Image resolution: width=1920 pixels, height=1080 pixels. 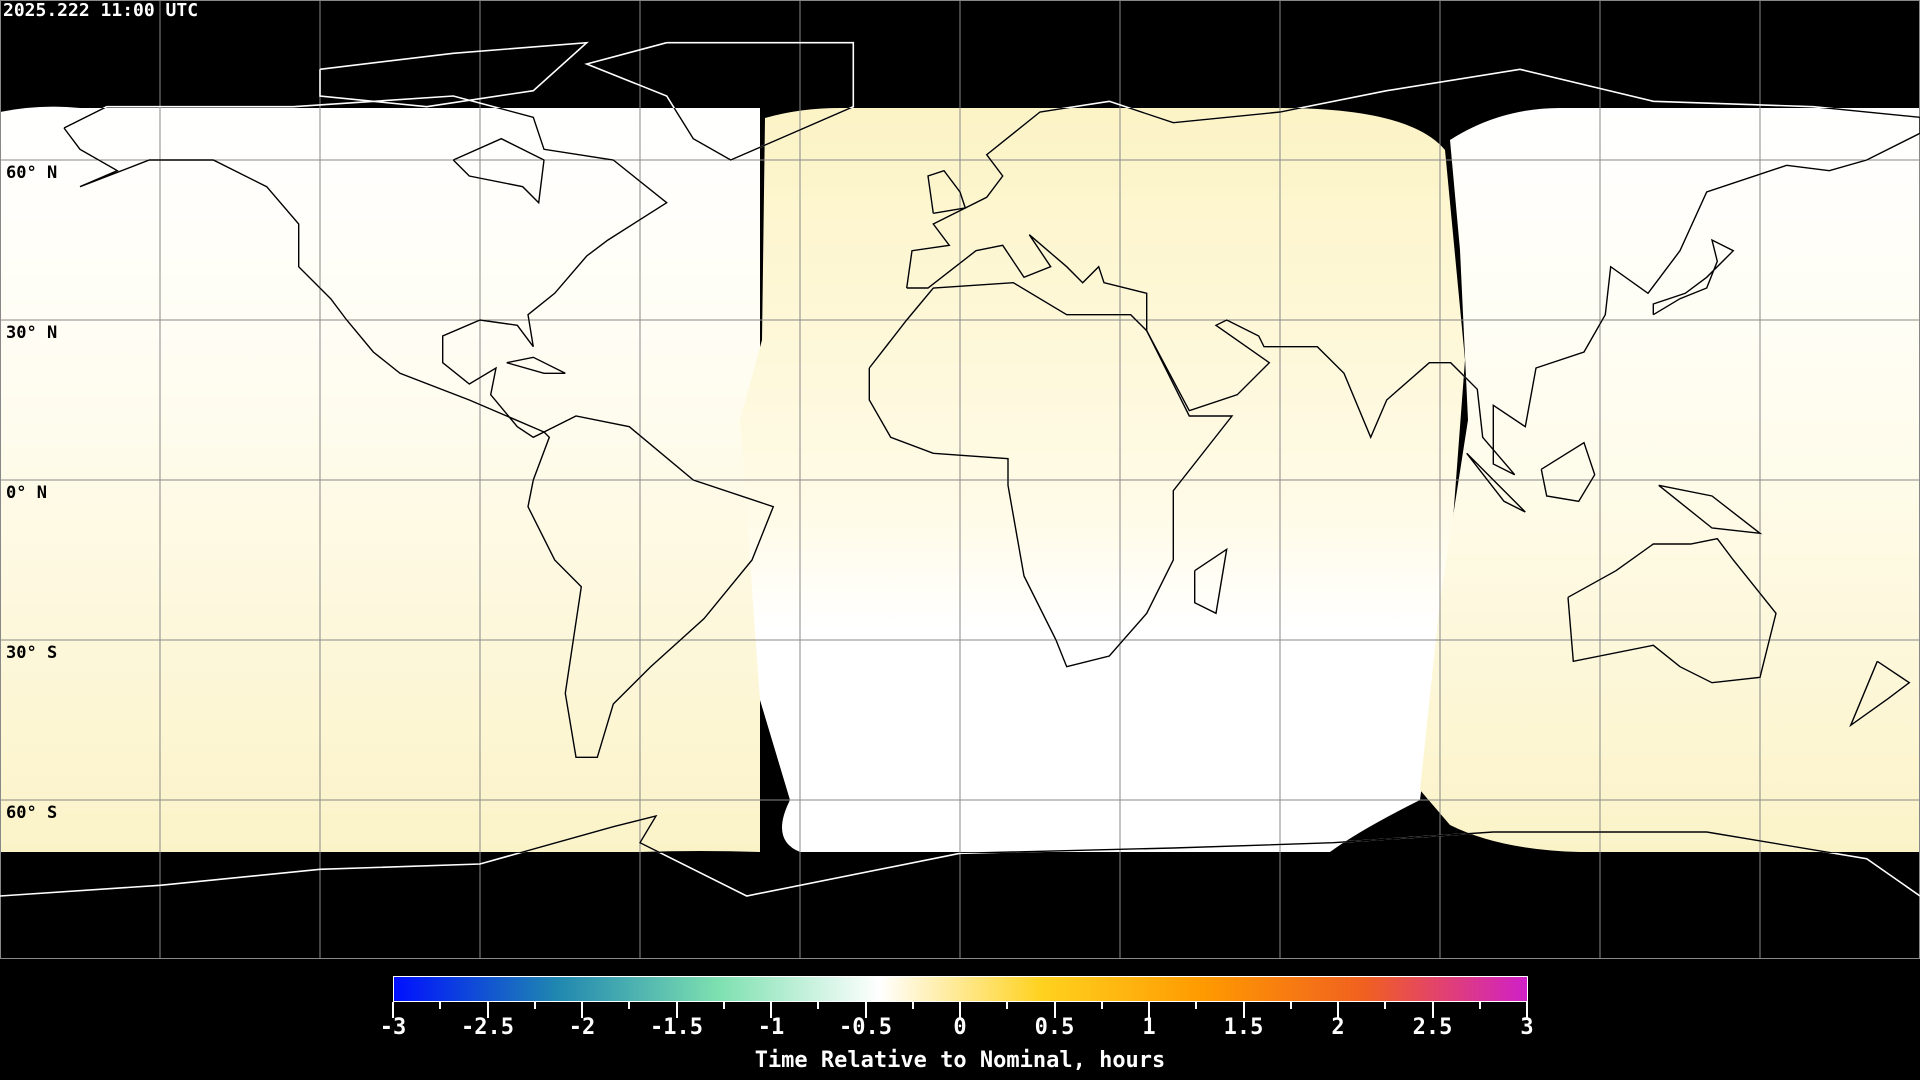 I want to click on coastline-north-america, so click(x=365, y=273).